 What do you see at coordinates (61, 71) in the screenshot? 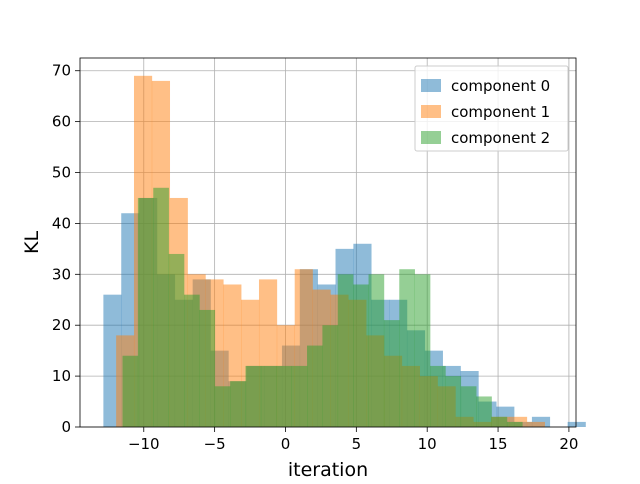
I see `y-tick-label: 70` at bounding box center [61, 71].